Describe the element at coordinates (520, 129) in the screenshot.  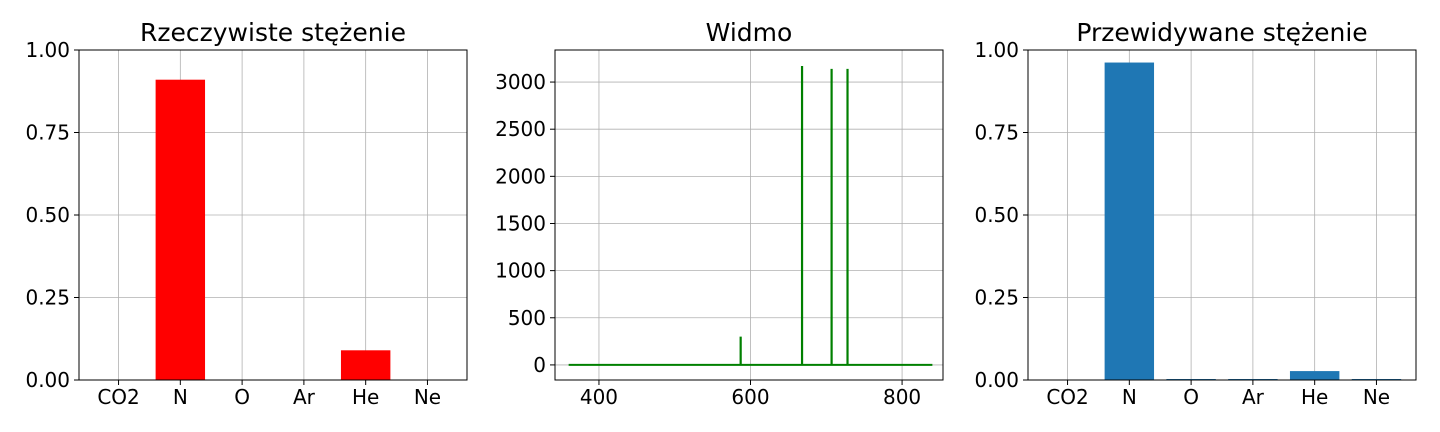
I see `y-tick-label: 2500` at that location.